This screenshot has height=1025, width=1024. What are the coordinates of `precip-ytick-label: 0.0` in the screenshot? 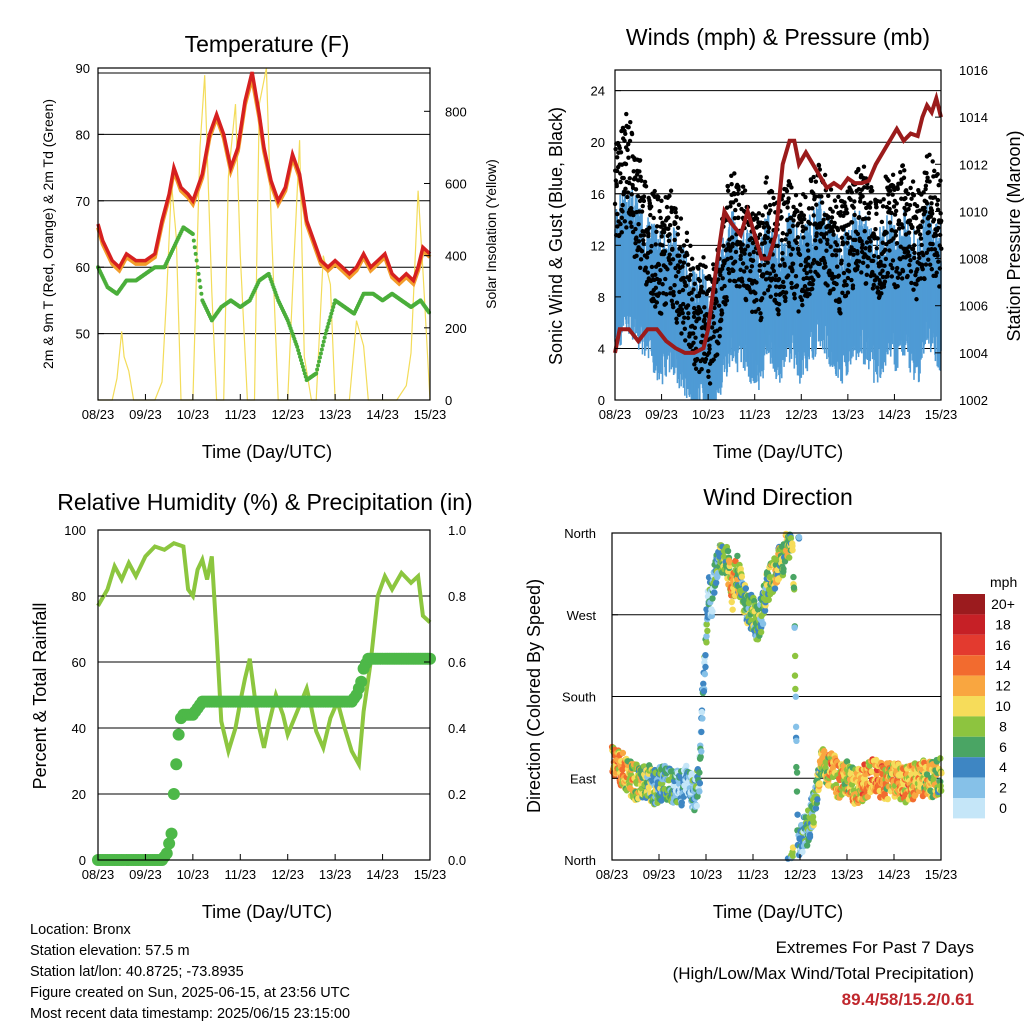 It's located at (457, 860).